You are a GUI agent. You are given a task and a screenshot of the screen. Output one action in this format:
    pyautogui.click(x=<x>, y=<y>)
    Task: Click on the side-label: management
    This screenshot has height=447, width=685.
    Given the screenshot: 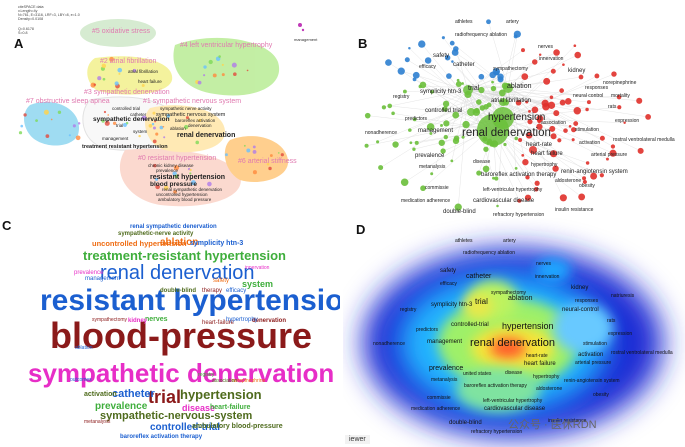 What is the action you would take?
    pyautogui.click(x=306, y=39)
    